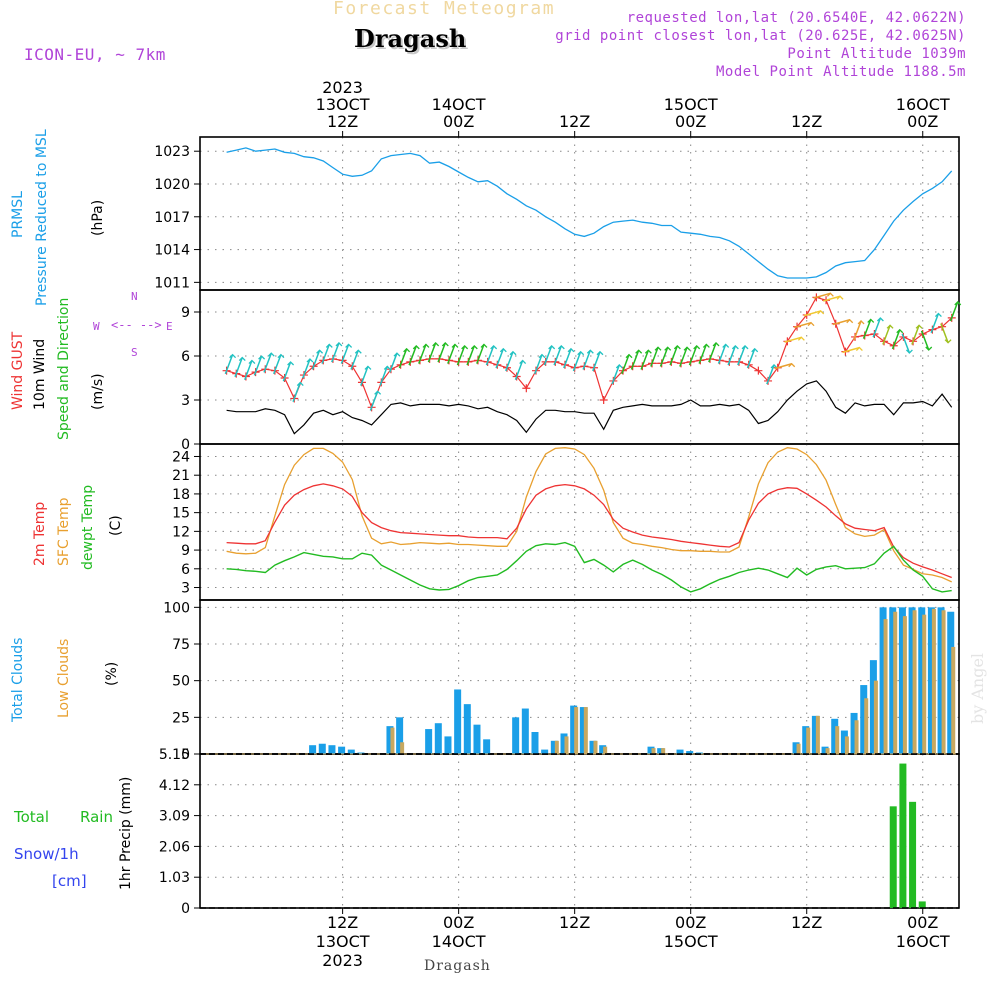  I want to click on y-tick-label: 5.15, so click(174, 755).